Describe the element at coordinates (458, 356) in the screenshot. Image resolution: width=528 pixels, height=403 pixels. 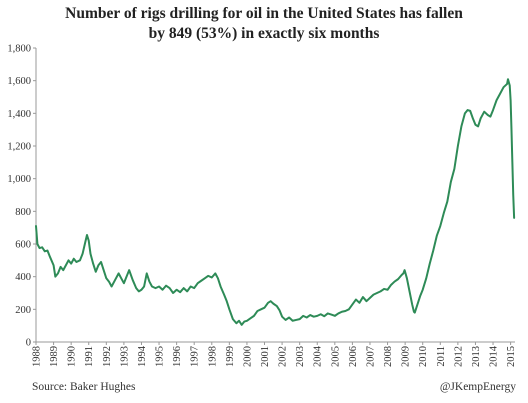
I see `x-tick-label: 2012` at that location.